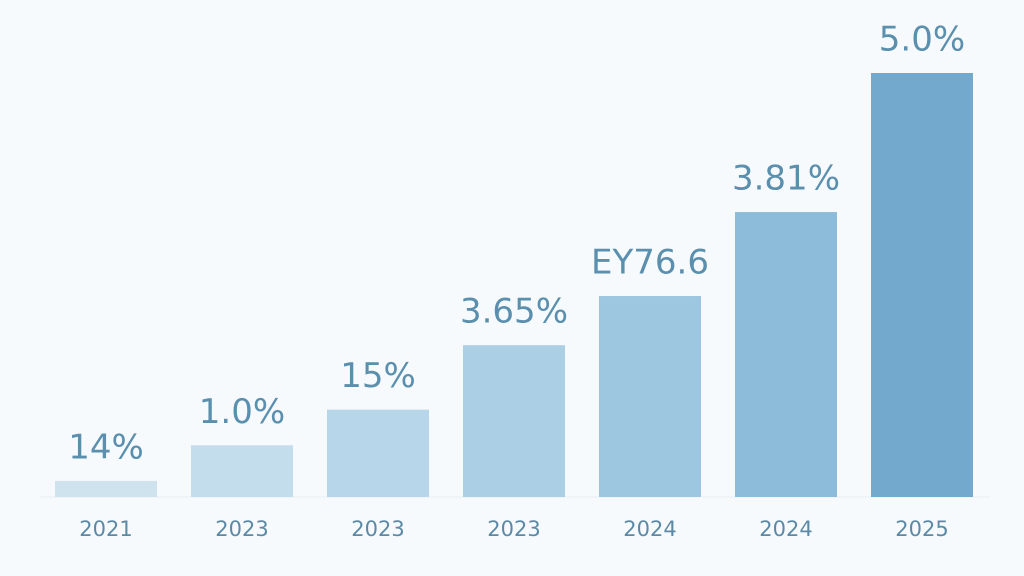 Image resolution: width=1024 pixels, height=576 pixels. What do you see at coordinates (242, 412) in the screenshot?
I see `bar-annotation: 1.0%` at bounding box center [242, 412].